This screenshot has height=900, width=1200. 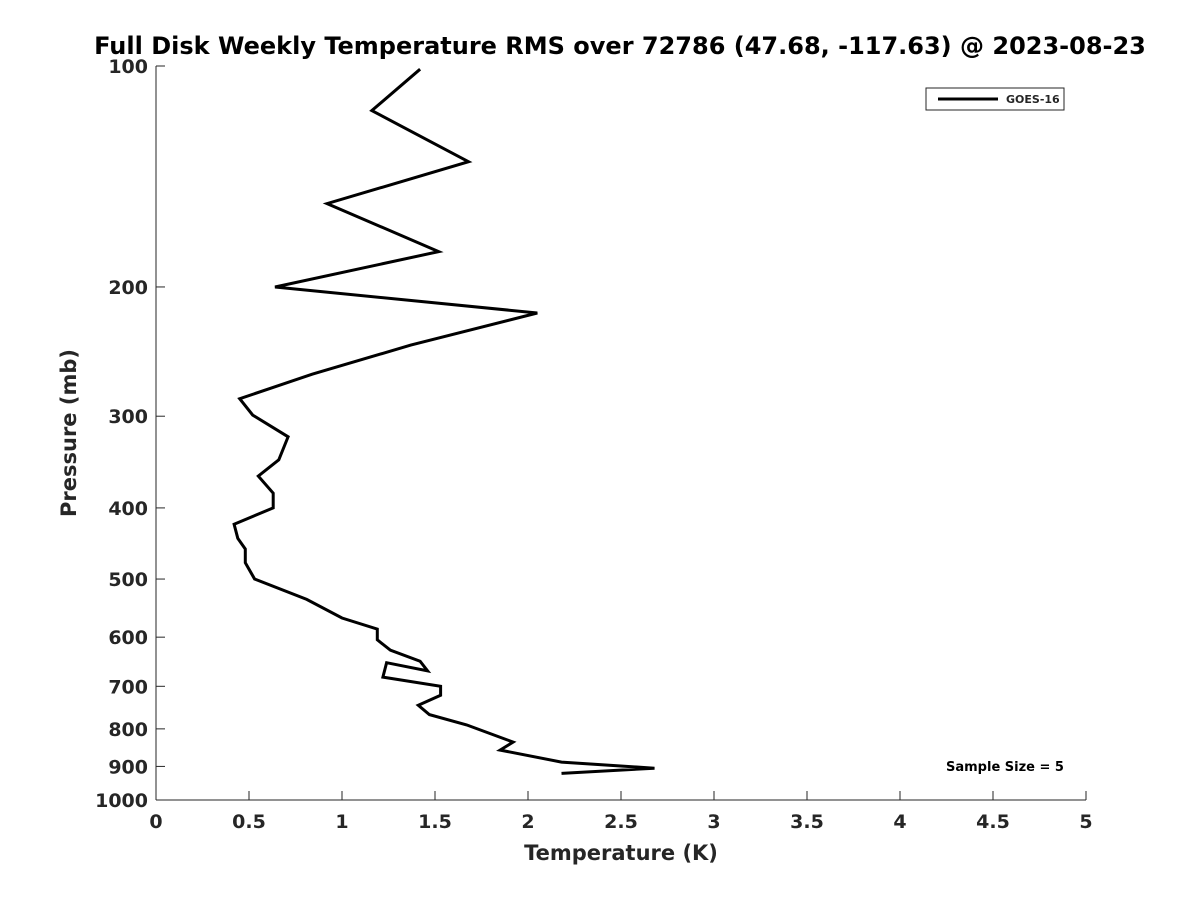 What do you see at coordinates (128, 730) in the screenshot?
I see `y-tick-label: 800` at bounding box center [128, 730].